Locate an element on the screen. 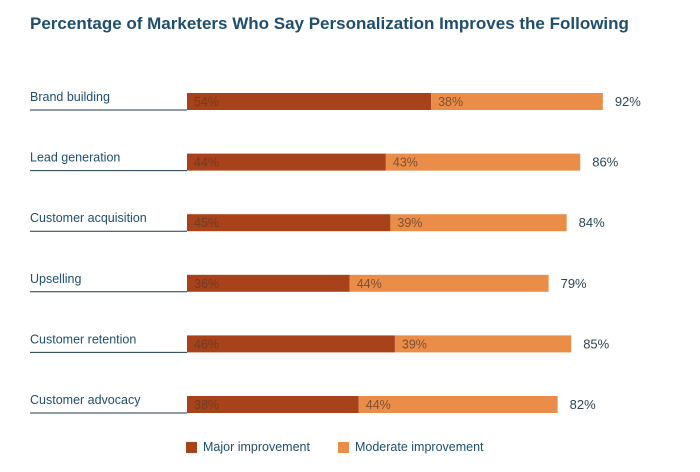  category-label-customer-acquisition: Customer acquisition is located at coordinates (88, 218).